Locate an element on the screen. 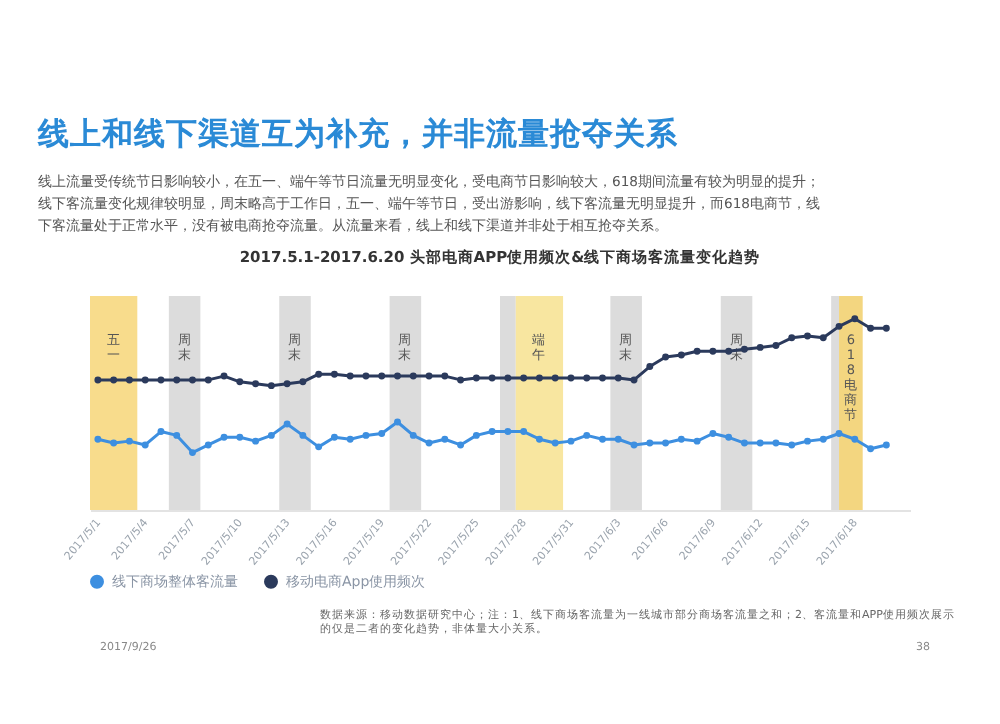 The image size is (1000, 724). text: 线上和线下渠道互为补充，并非流量抢夺关系 is located at coordinates (358, 134).